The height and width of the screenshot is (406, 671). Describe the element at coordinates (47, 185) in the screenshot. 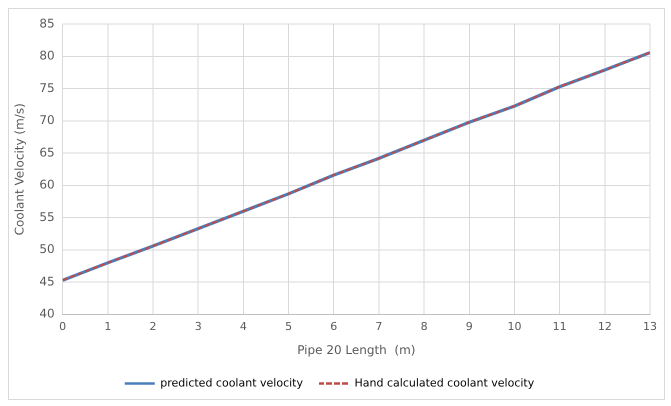

I see `y-tick-label: 60` at that location.